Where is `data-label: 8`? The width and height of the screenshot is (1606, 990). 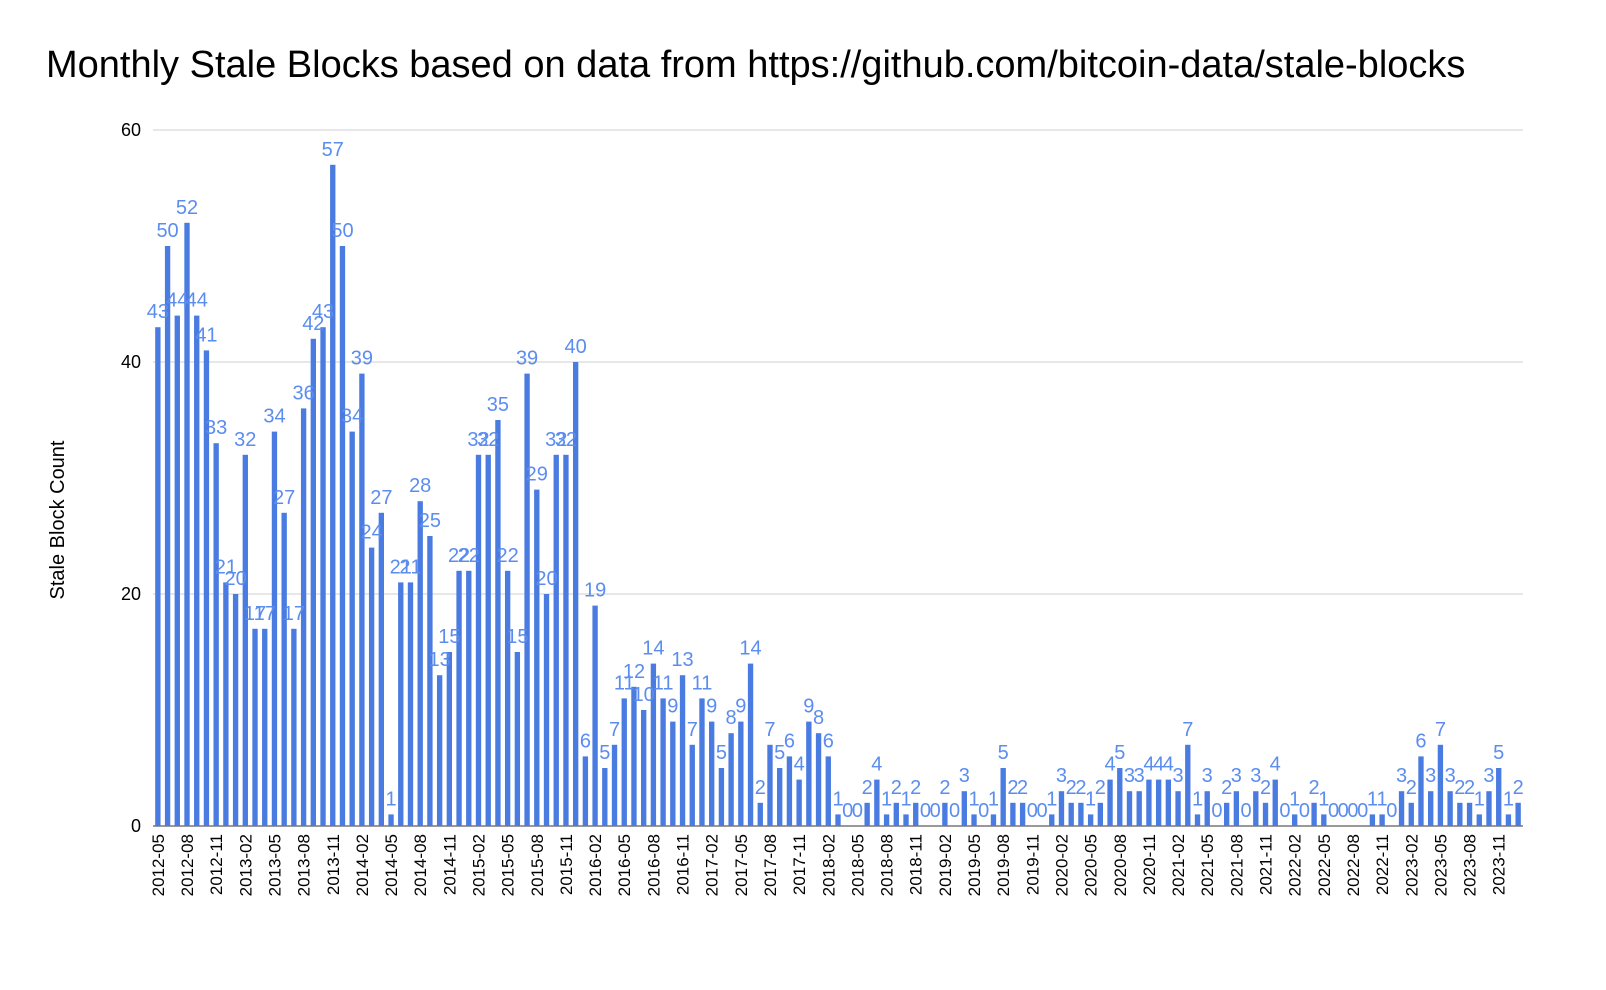
data-label: 8 is located at coordinates (731, 718).